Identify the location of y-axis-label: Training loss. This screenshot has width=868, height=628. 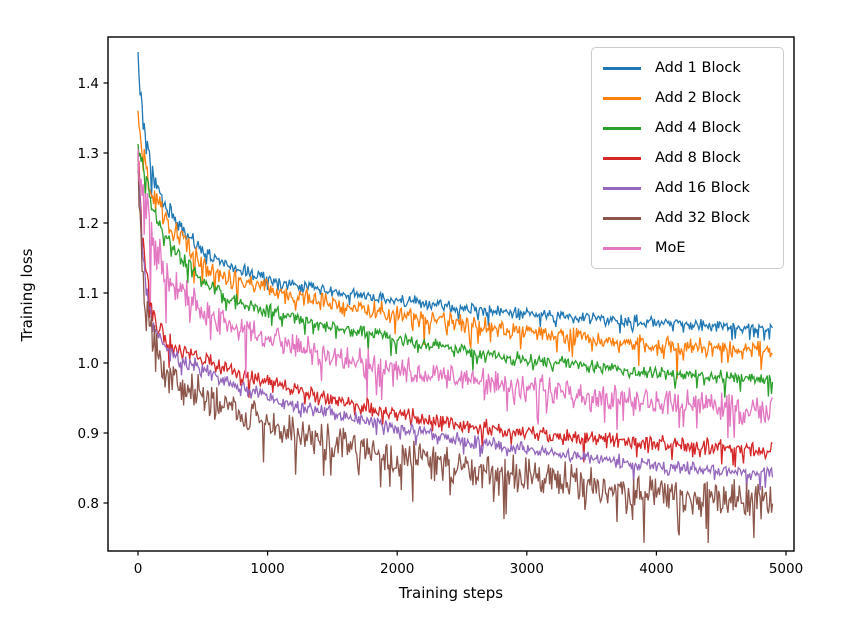
(27, 295).